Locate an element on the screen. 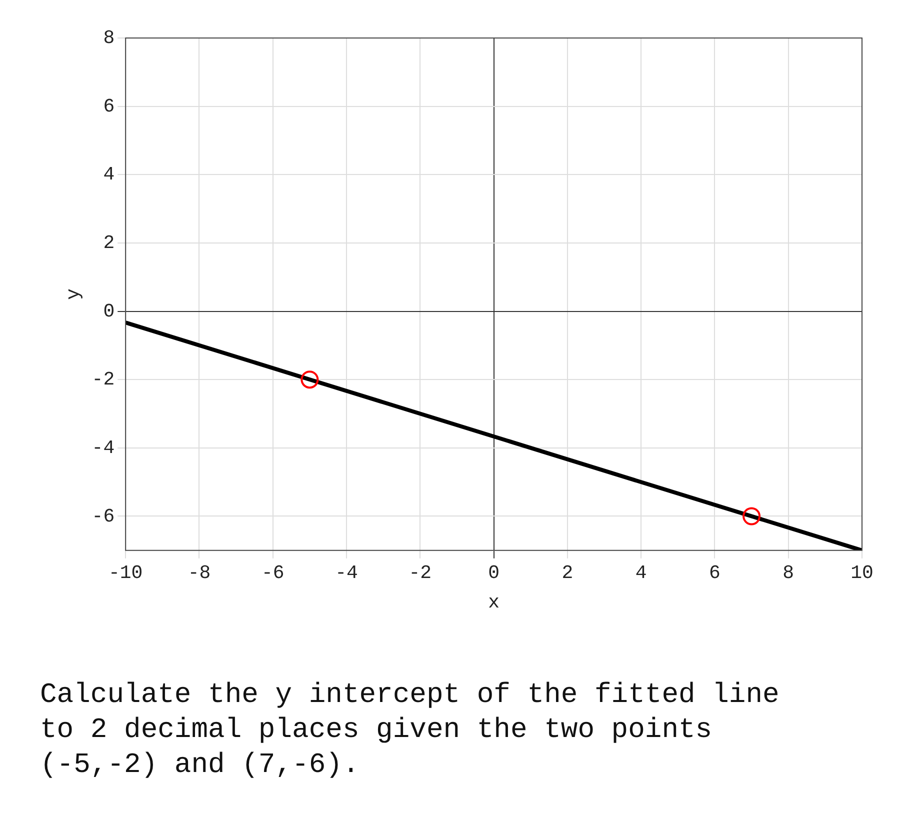 The height and width of the screenshot is (825, 900). x-tick-label: -4 is located at coordinates (346, 573).